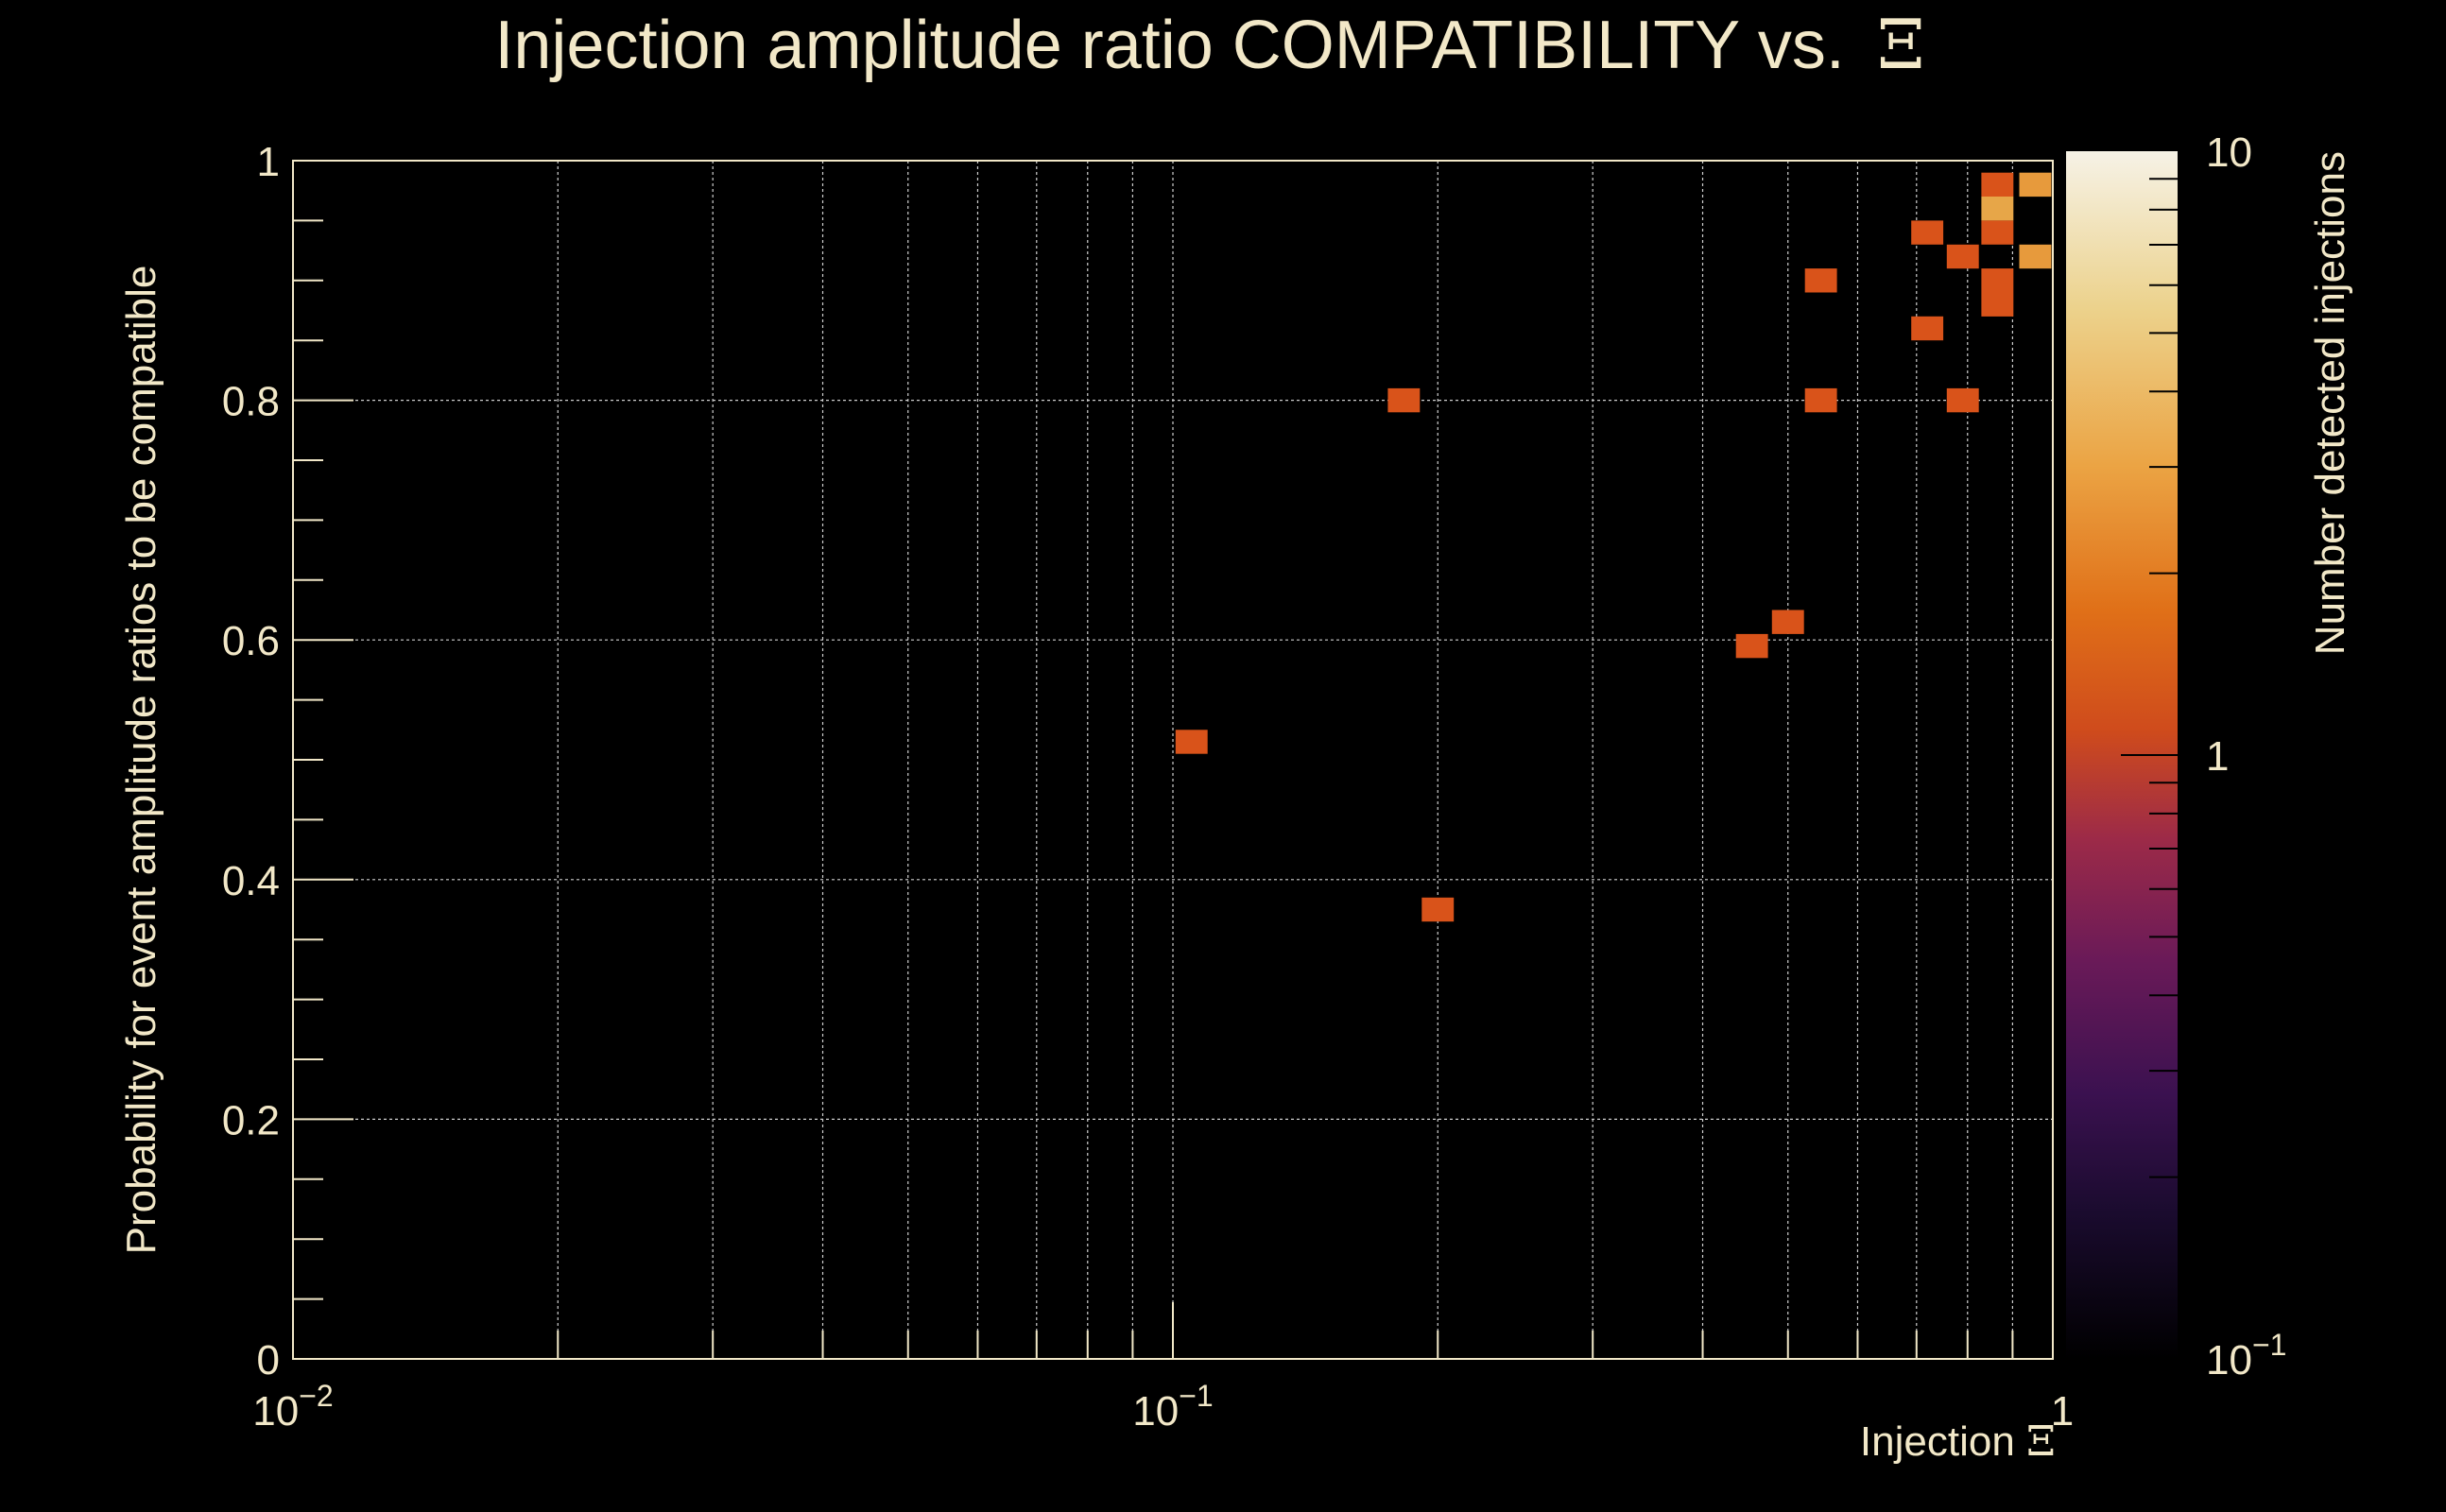 The image size is (2446, 1512). What do you see at coordinates (2330, 403) in the screenshot?
I see `color-scale-label: Number detected injections` at bounding box center [2330, 403].